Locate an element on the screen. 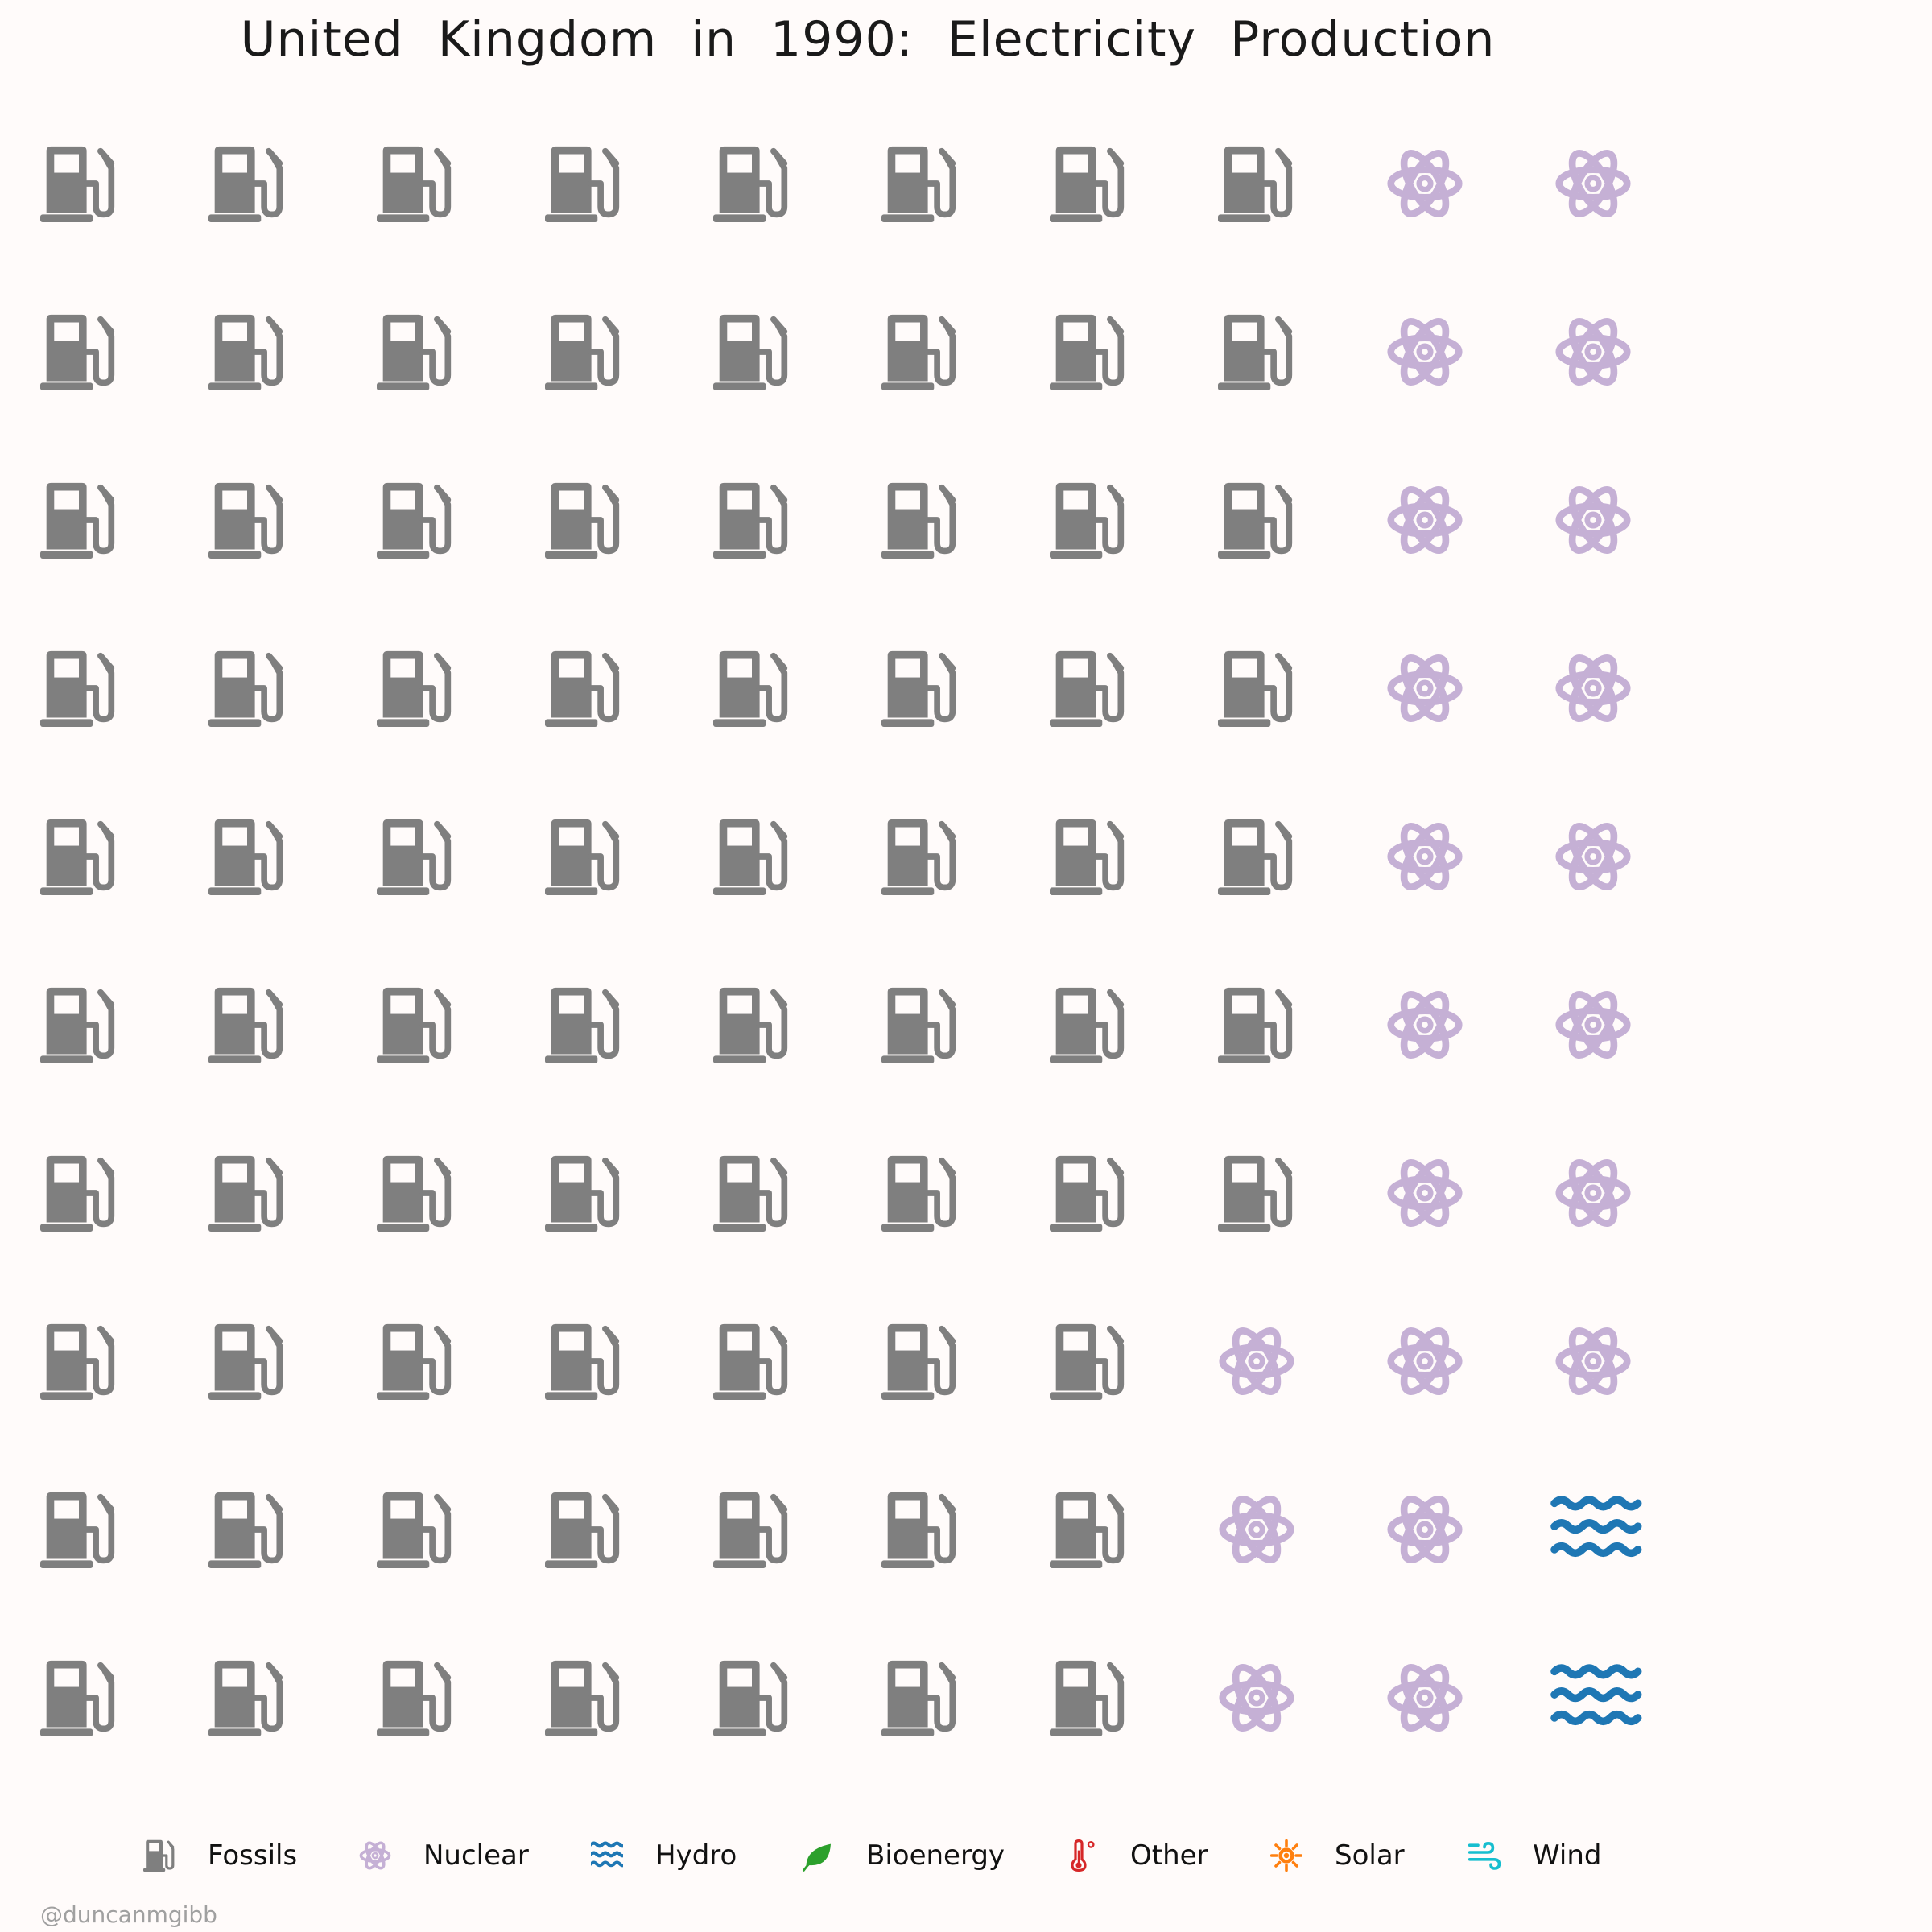 This screenshot has height=1932, width=1932. atom-icon is located at coordinates (375, 1855).